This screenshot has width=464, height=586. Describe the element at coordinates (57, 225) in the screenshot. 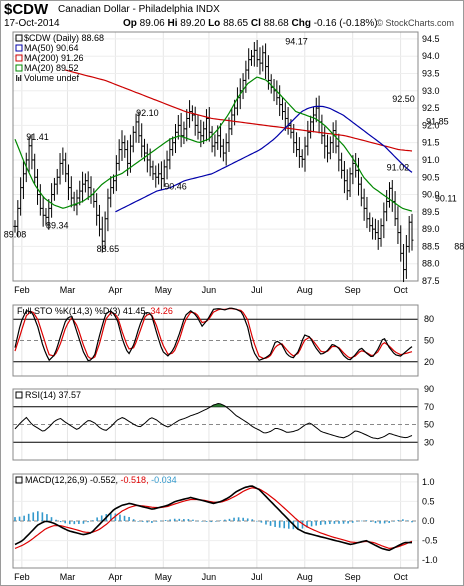

I see `price-annotation: 89.34` at that location.